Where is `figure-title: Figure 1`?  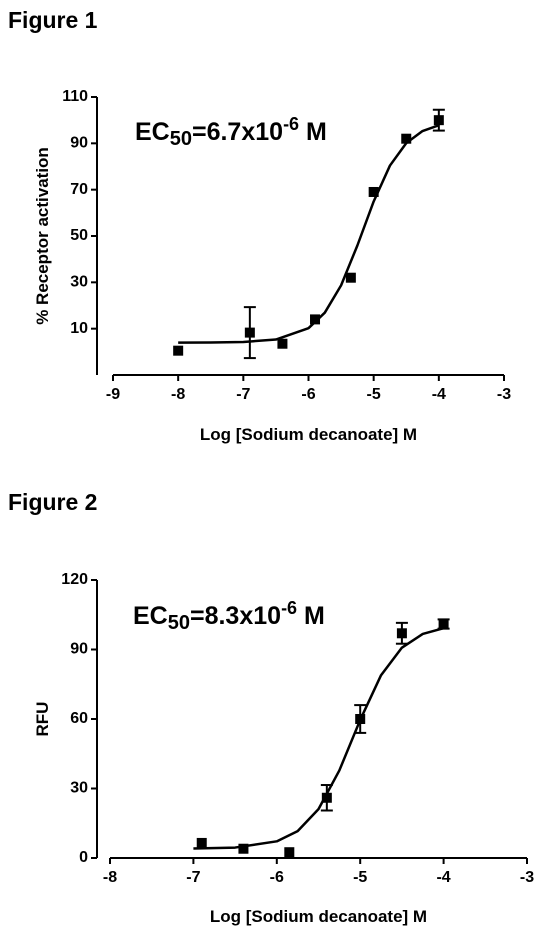
figure-title: Figure 1 is located at coordinates (53, 20).